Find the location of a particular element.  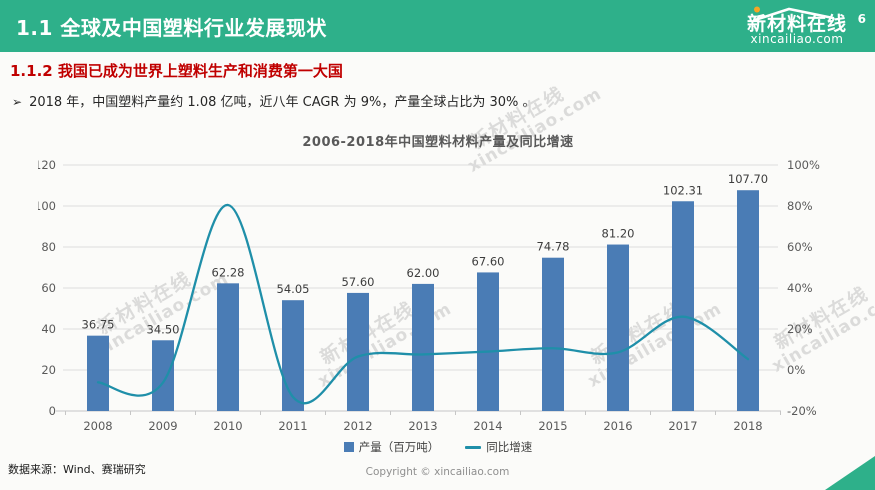

svg-text: 2014 is located at coordinates (487, 426).